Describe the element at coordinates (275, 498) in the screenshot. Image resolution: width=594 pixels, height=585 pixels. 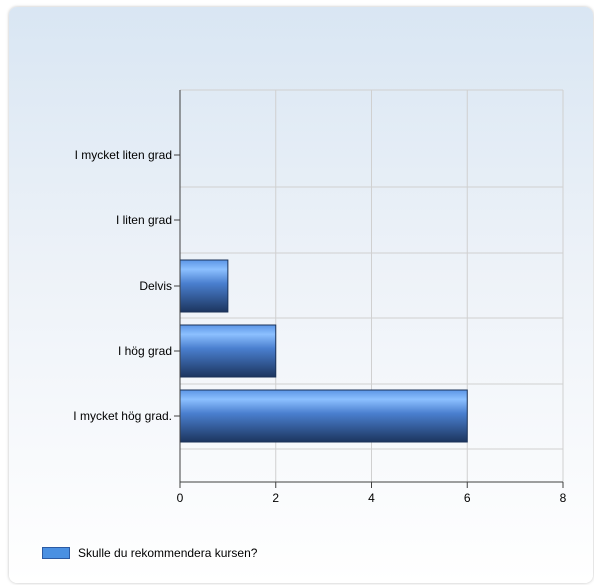
I see `x-tick-label-1: 2` at that location.